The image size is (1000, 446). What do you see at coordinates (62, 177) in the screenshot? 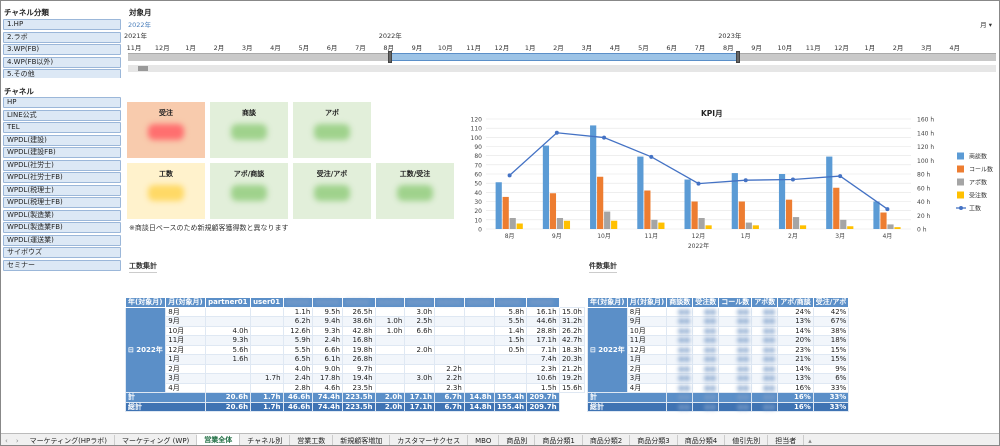
I see `slicer-channel-item-6: WPDL(社労士FB)` at bounding box center [62, 177].